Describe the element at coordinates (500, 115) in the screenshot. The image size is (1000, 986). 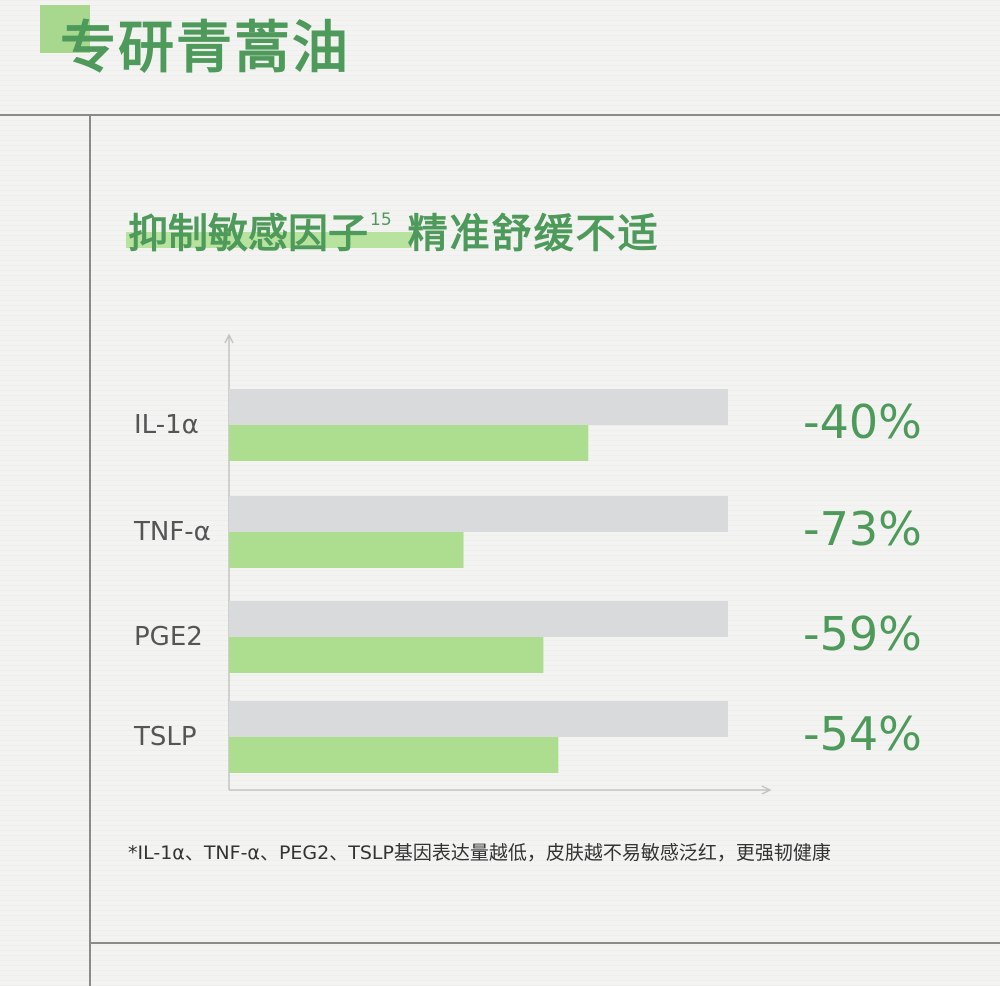
I see `header-divider` at that location.